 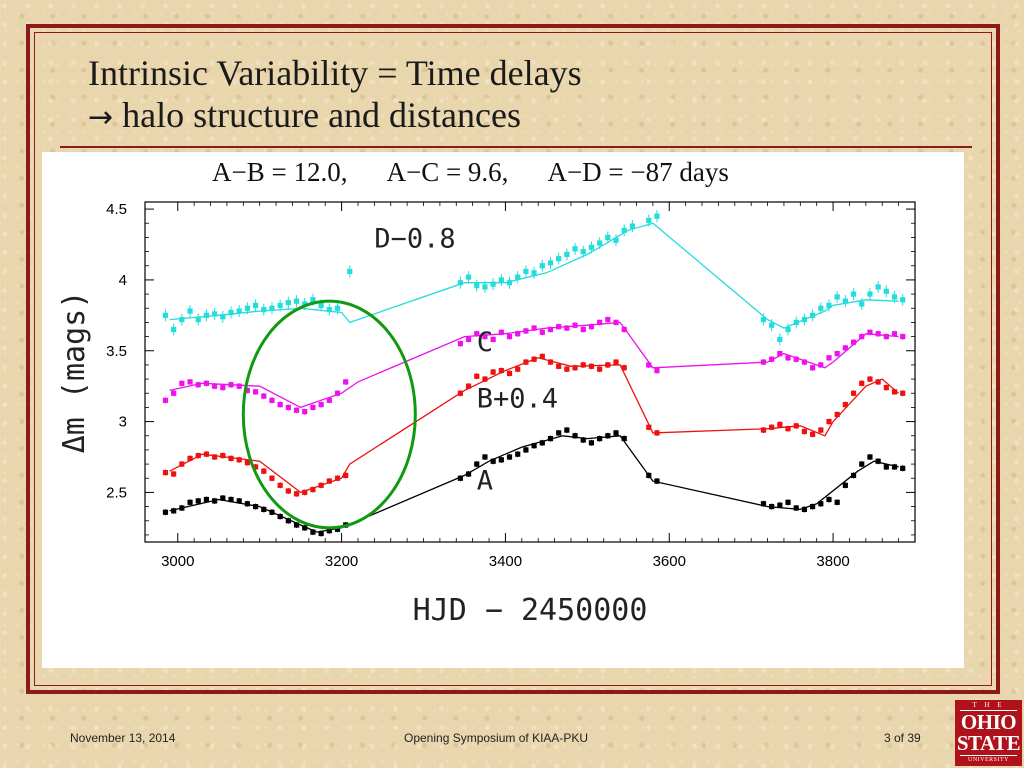 I want to click on arrow-right-icon: →, so click(x=101, y=117).